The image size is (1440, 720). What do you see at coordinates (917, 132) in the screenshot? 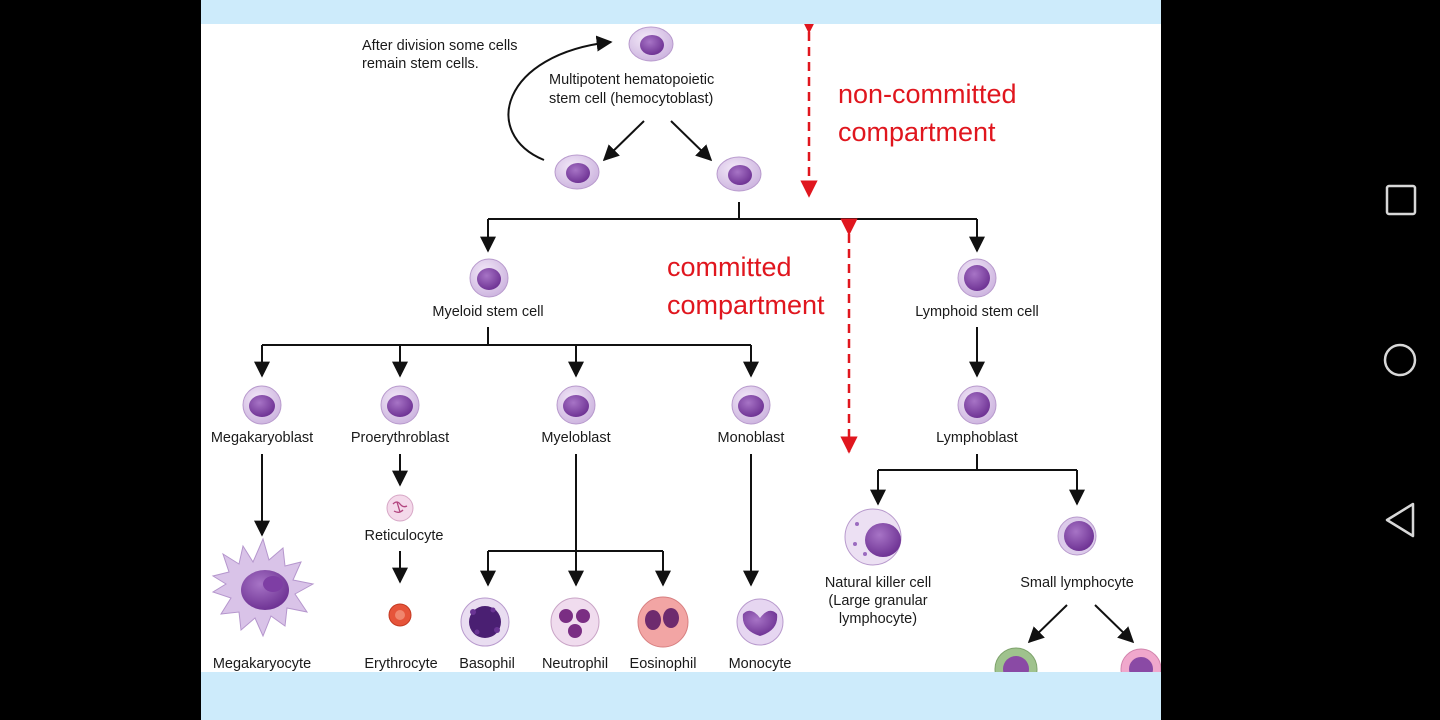
I see `noncommitted-label-line2: compartment` at bounding box center [917, 132].